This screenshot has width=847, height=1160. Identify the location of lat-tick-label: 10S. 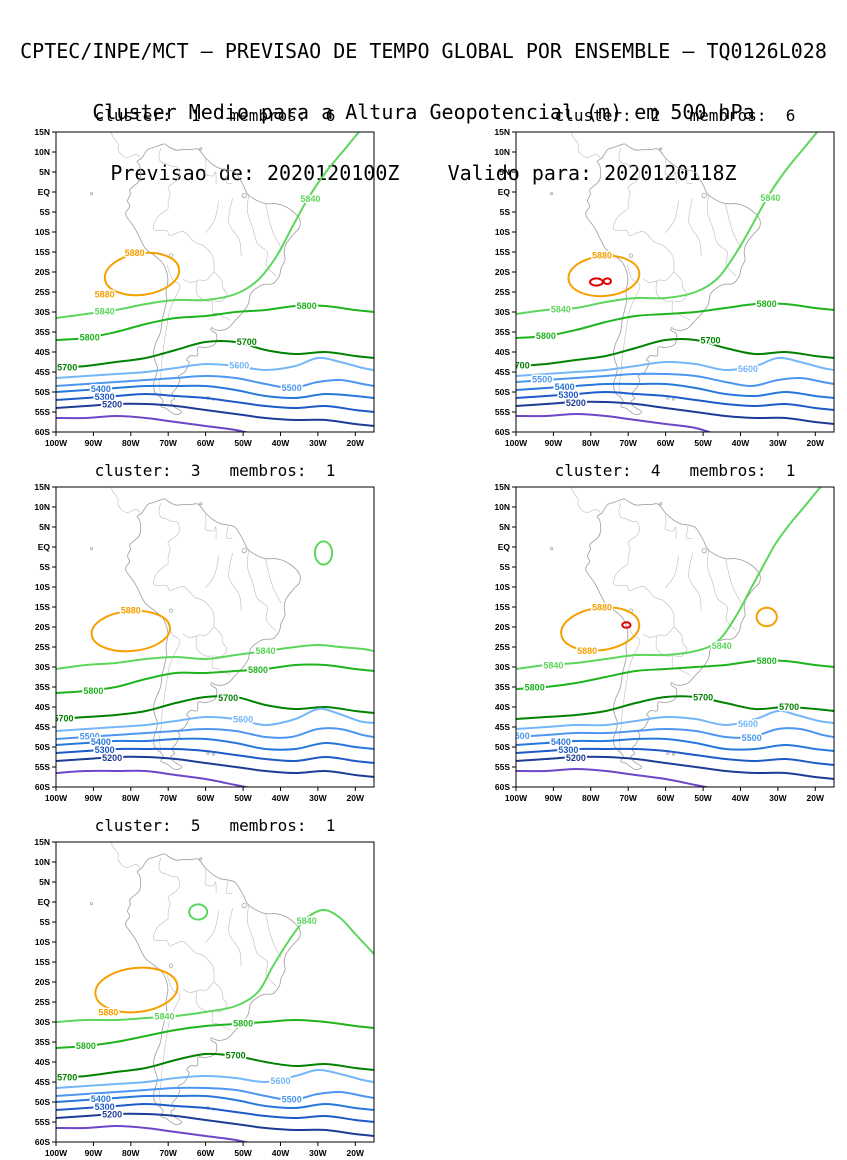
(502, 587).